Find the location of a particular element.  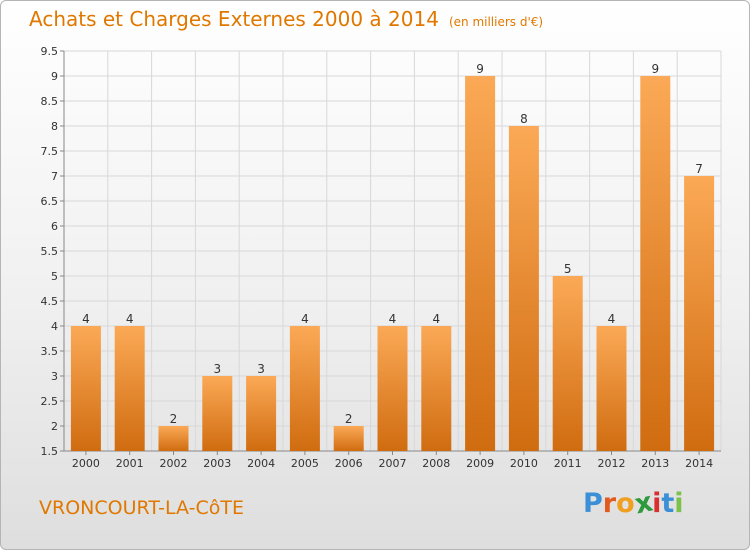

y-tick-label: 7.5 is located at coordinates (50, 151).